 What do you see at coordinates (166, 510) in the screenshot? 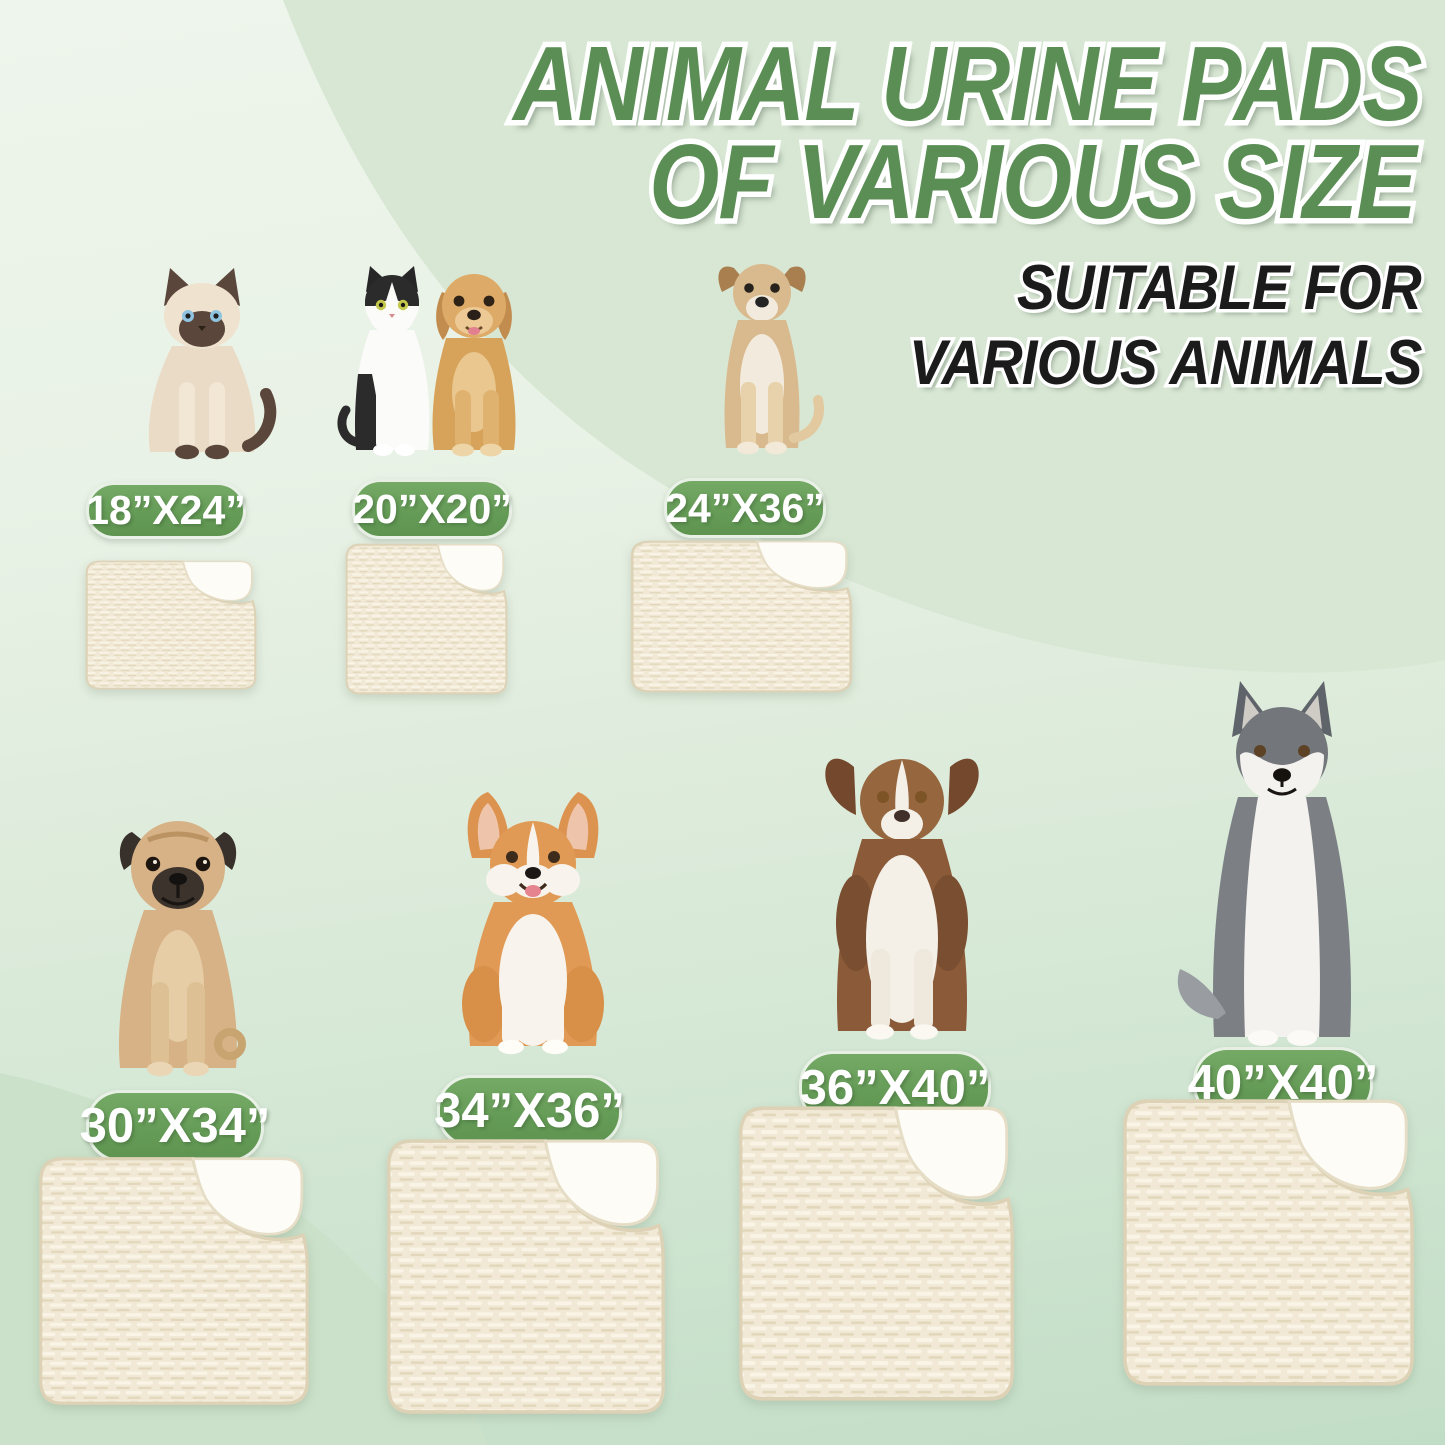
I see `size-badge-18x24: 18”X24”` at bounding box center [166, 510].